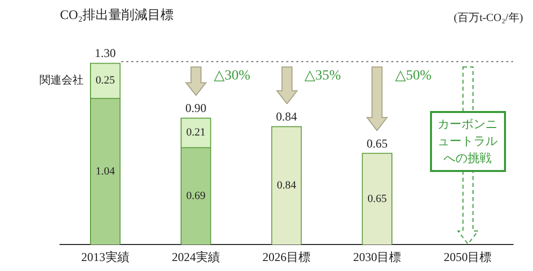 This screenshot has width=533, height=271. Describe the element at coordinates (377, 198) in the screenshot. I see `data-label: 0.65` at that location.